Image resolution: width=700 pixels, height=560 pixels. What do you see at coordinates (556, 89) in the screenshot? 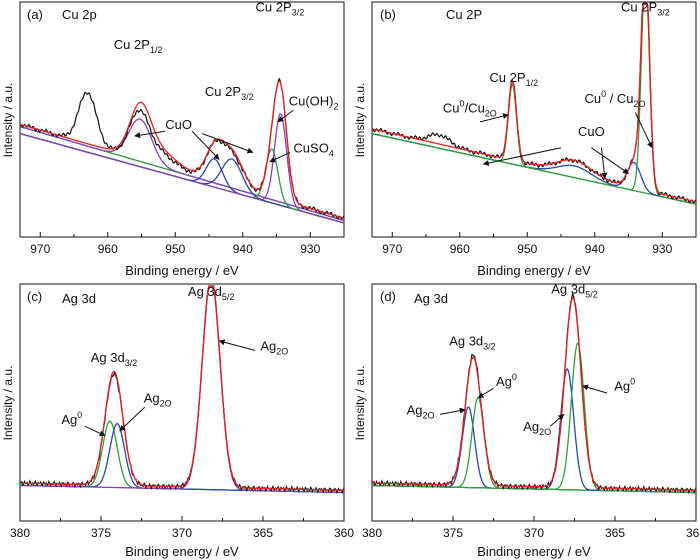
I see `panel-b-annotations: Cu 2P1/2 Cu 2P3/2 Cu0/Cu2O CuO Cu0 / Cu2O` at bounding box center [556, 89].